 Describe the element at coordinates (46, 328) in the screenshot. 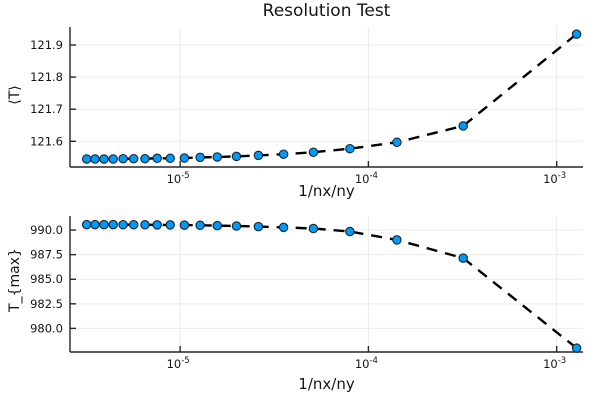

I see `y-tick-label: 980.0` at that location.